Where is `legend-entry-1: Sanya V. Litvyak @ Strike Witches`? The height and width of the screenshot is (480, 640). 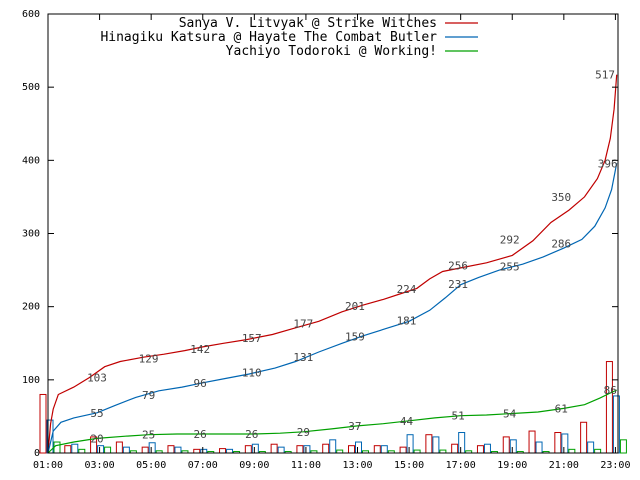 legend-entry-1: Sanya V. Litvyak @ Strike Witches is located at coordinates (308, 23).